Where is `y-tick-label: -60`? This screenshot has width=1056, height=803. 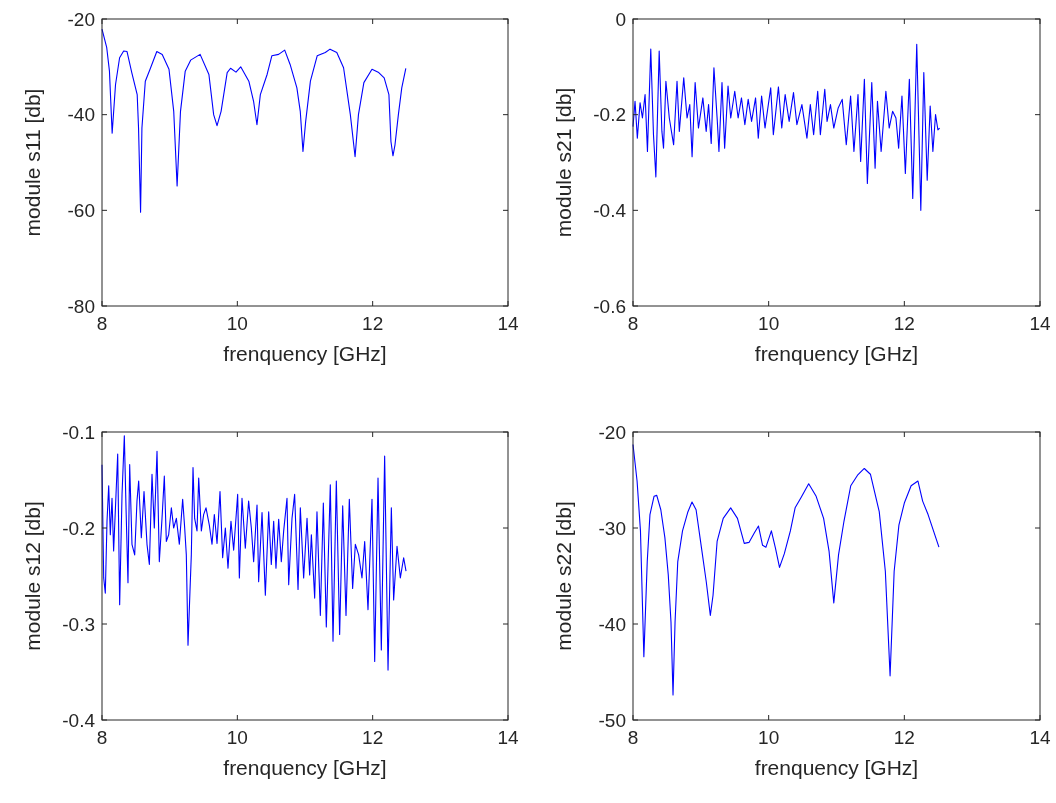 y-tick-label: -60 is located at coordinates (81, 210).